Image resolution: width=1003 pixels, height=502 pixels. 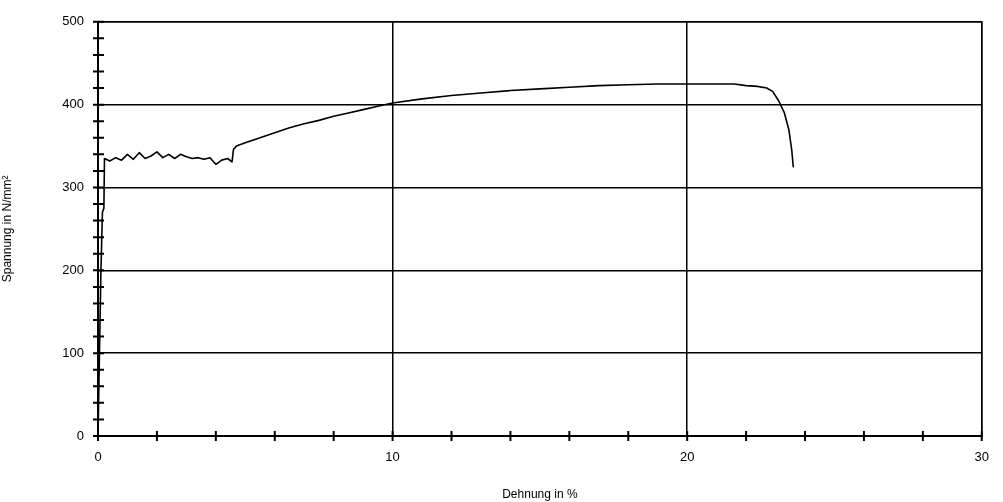 What do you see at coordinates (7, 229) in the screenshot?
I see `y-axis-title: Spannung in N/mm²` at bounding box center [7, 229].